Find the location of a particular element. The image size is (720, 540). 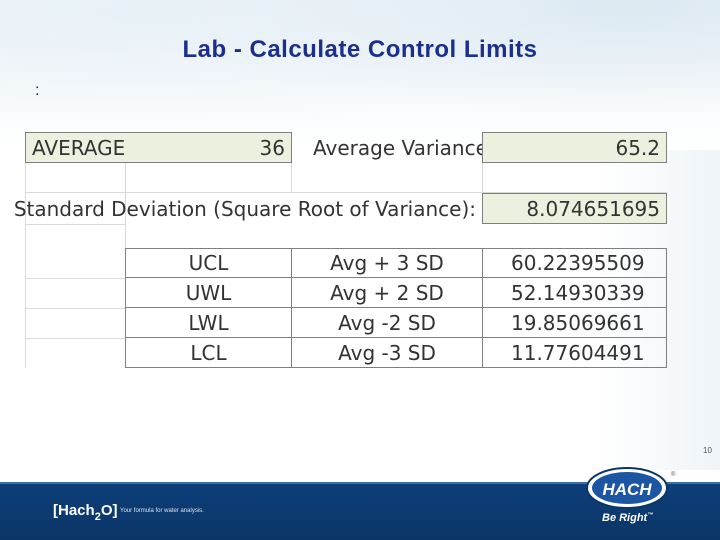

limit-formula-lwl: Avg -2 SD is located at coordinates (387, 322).